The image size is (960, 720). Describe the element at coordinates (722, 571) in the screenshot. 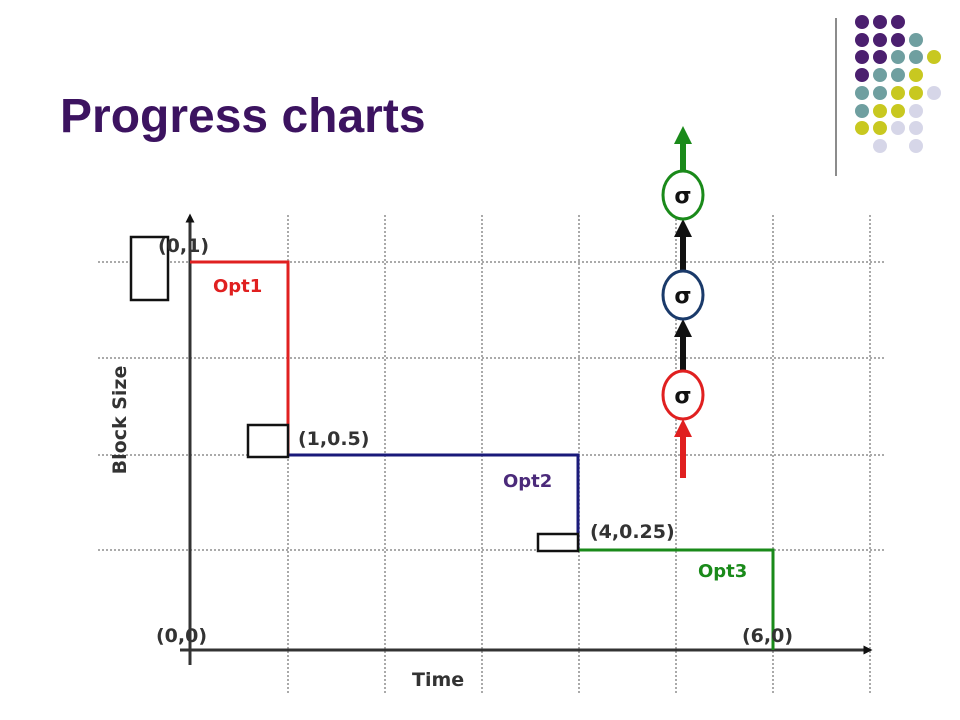

I see `operator-label: Opt3` at that location.